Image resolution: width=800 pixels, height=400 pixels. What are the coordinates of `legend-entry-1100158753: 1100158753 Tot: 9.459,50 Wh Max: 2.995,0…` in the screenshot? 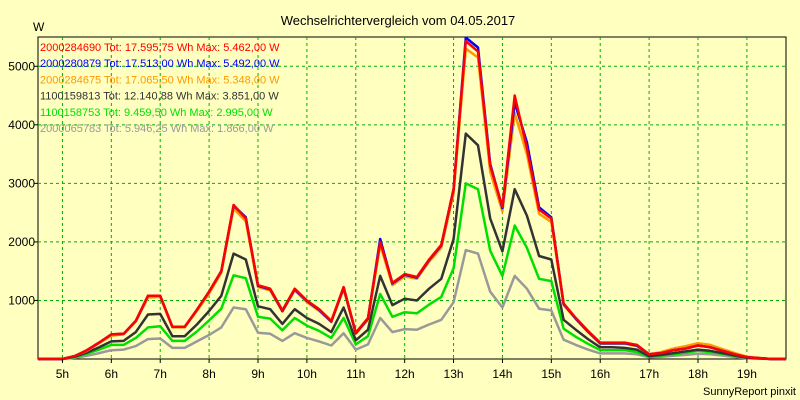 It's located at (156, 113).